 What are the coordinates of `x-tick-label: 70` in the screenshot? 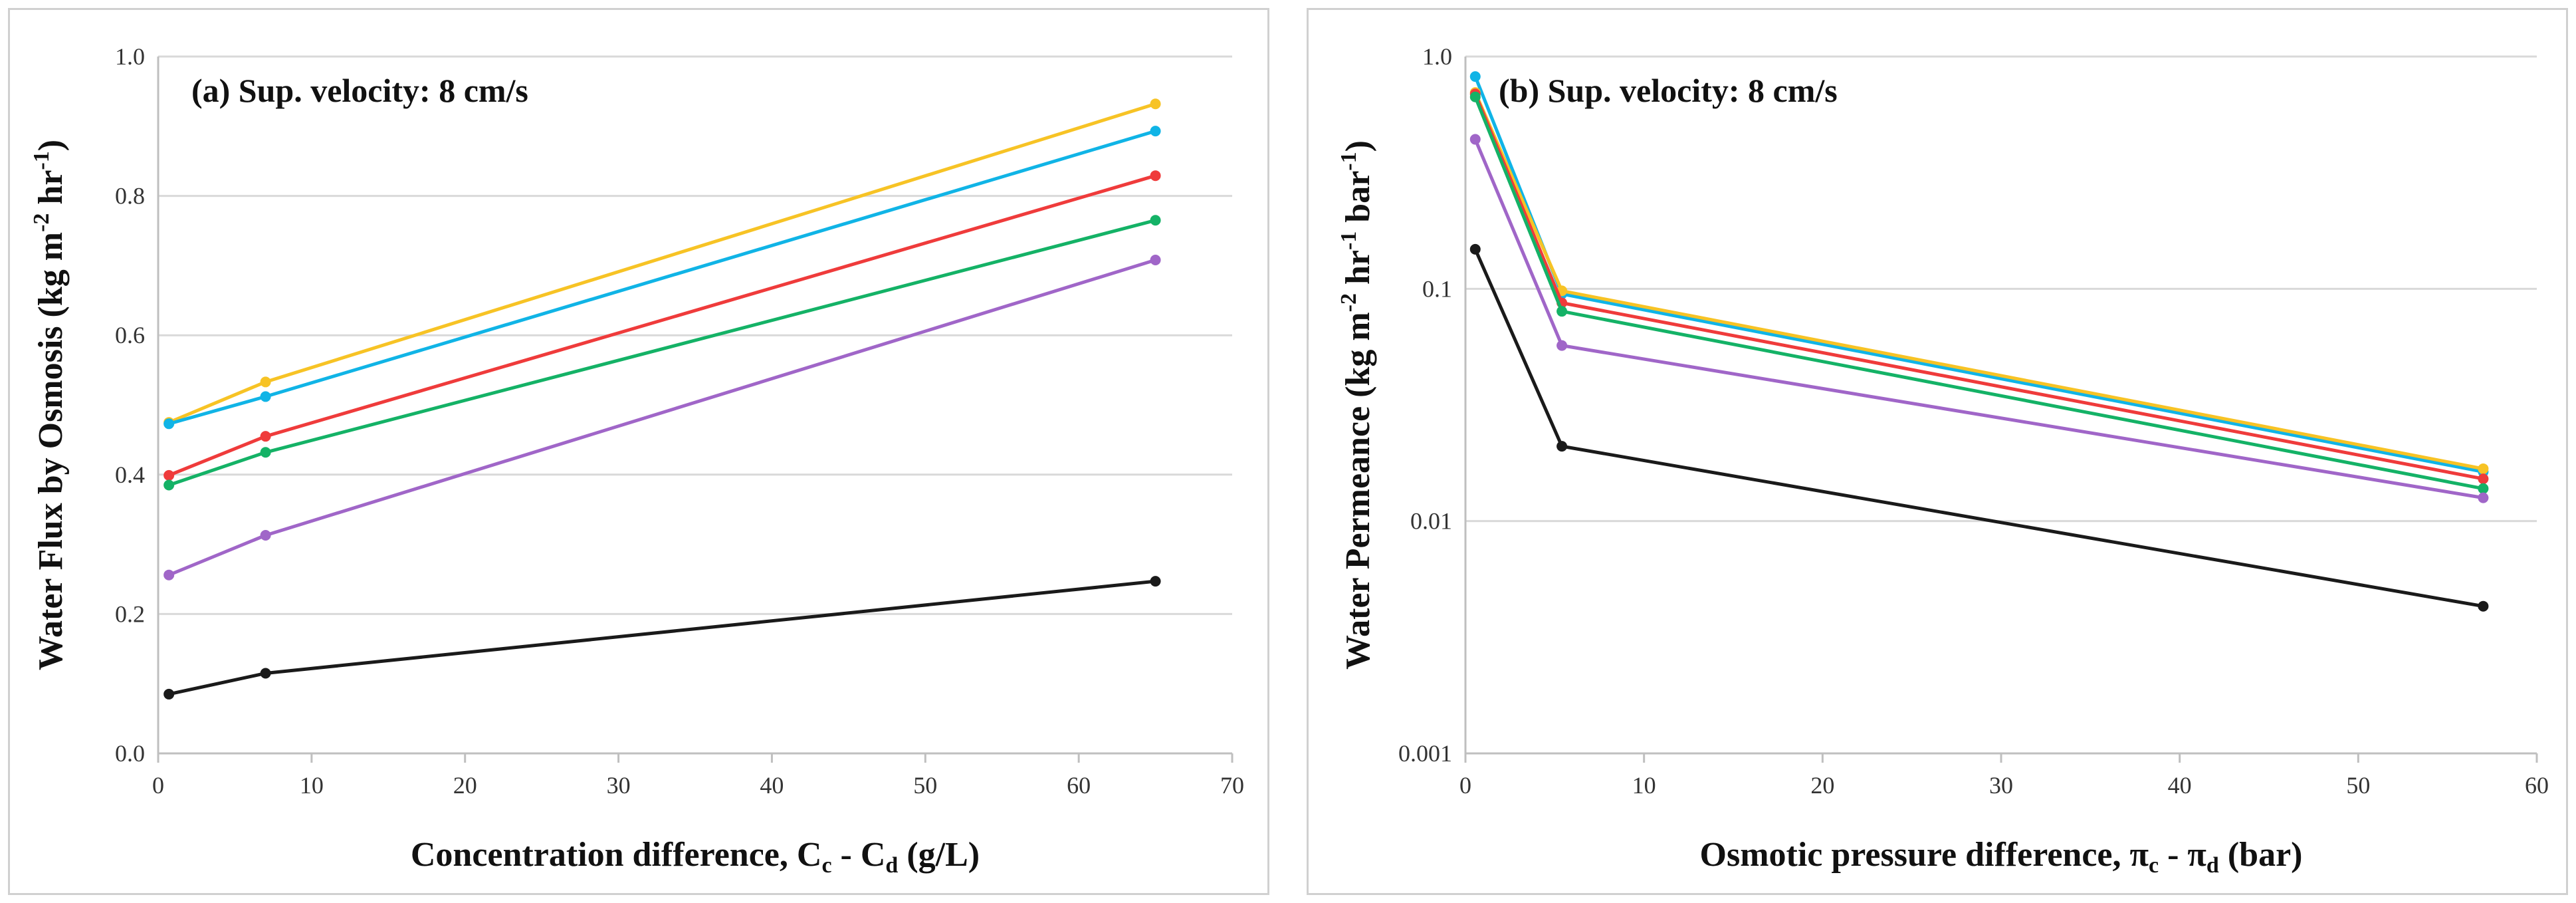 It's located at (1232, 785).